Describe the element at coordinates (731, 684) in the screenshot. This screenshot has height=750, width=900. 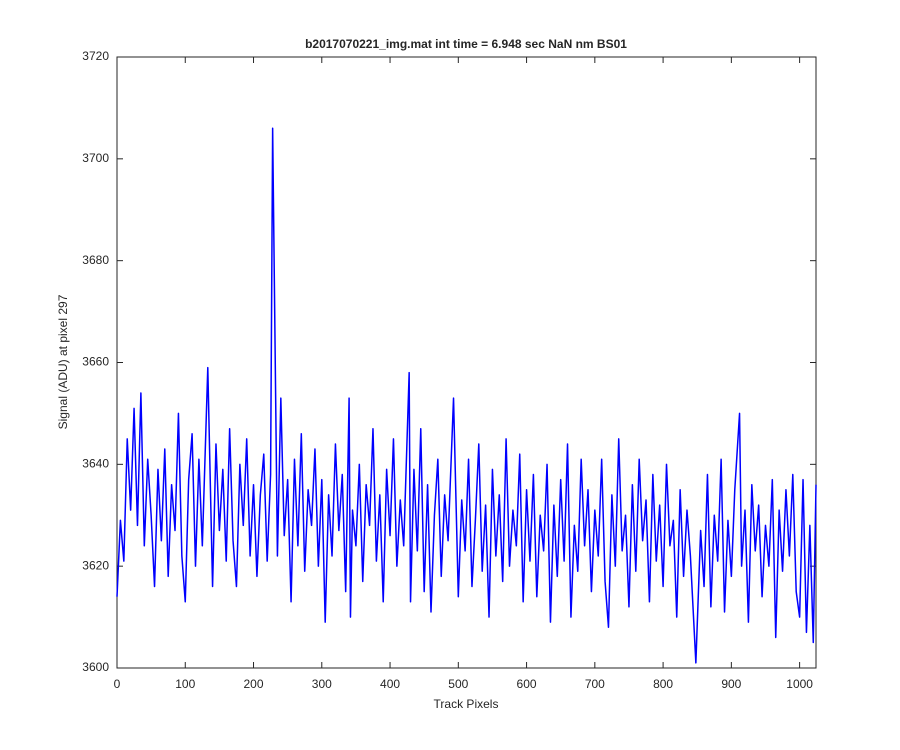
I see `x-tick-label: 900` at that location.